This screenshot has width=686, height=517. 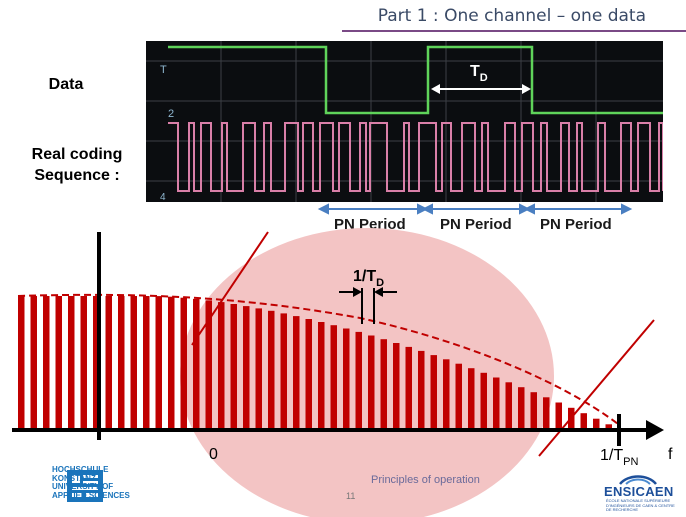 I want to click on td-arrow, so click(x=481, y=89).